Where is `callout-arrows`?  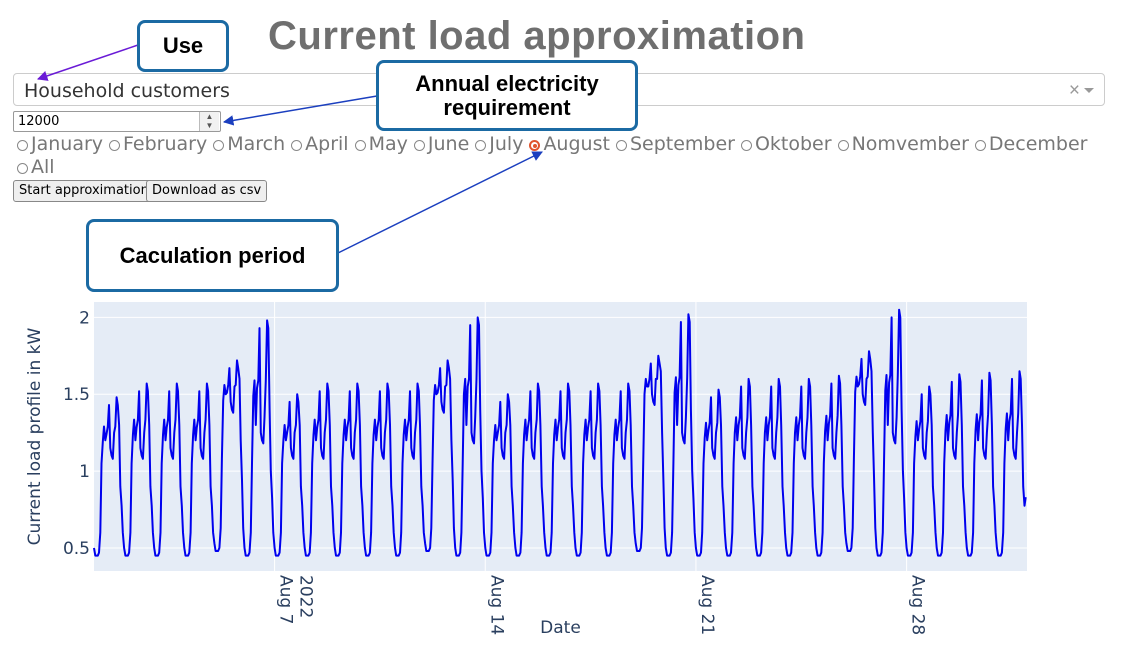
callout-arrows is located at coordinates (290, 149).